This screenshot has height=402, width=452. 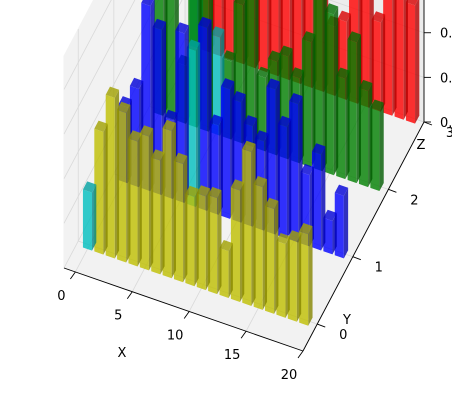 What do you see at coordinates (449, 133) in the screenshot?
I see `y-tick-label: 3` at bounding box center [449, 133].